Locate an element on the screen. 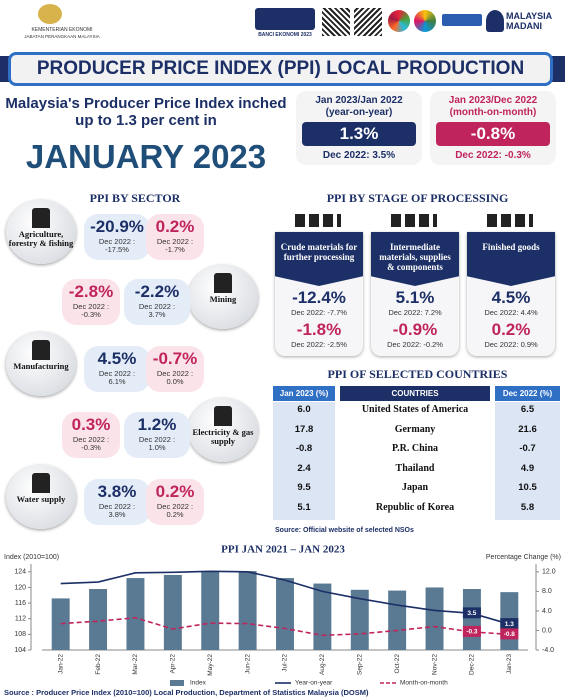 This screenshot has width=565, height=699. country-value: 5.8 is located at coordinates (527, 507).